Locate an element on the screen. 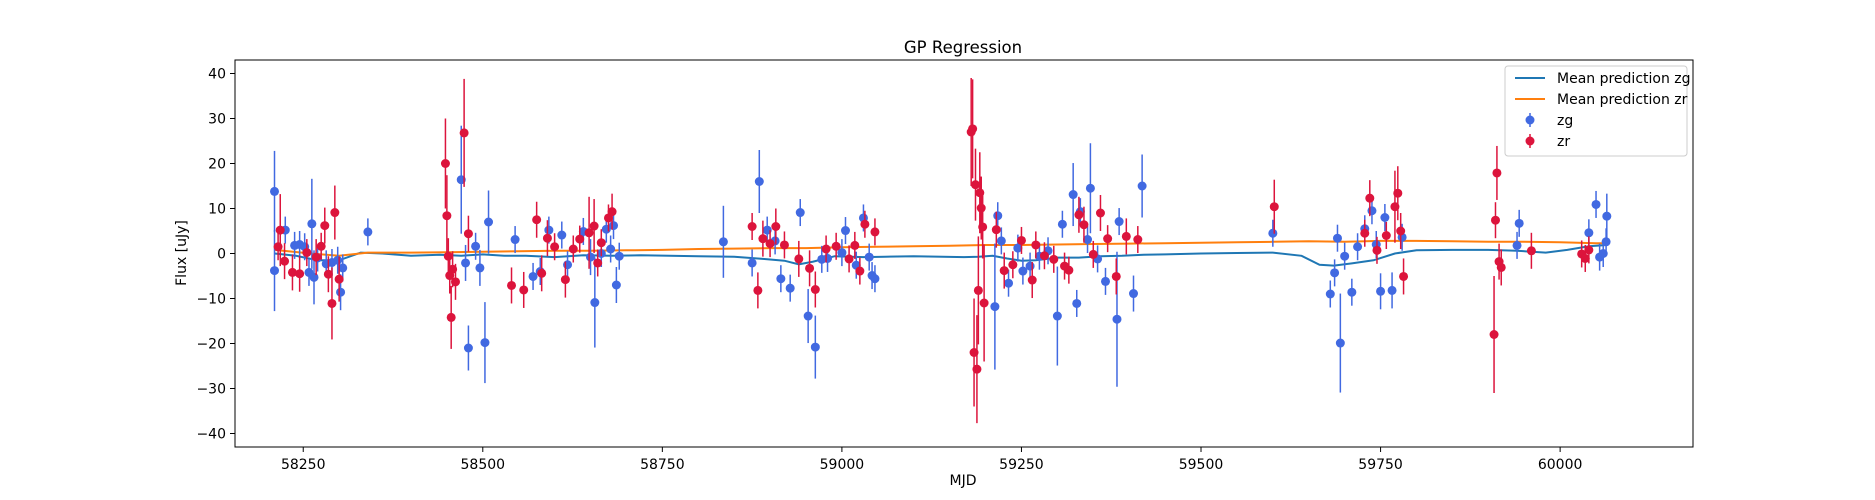 This screenshot has width=1875, height=500. x-axis: 58250 58500 58750 59000 59250 59500 59750 60000 is located at coordinates (931, 460).